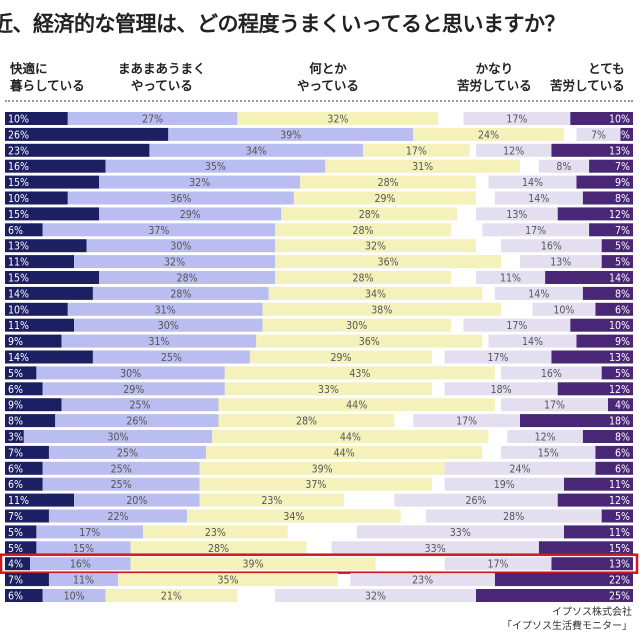 The height and width of the screenshot is (640, 640). What do you see at coordinates (29, 68) in the screenshot?
I see `header-line: 快適に` at bounding box center [29, 68].